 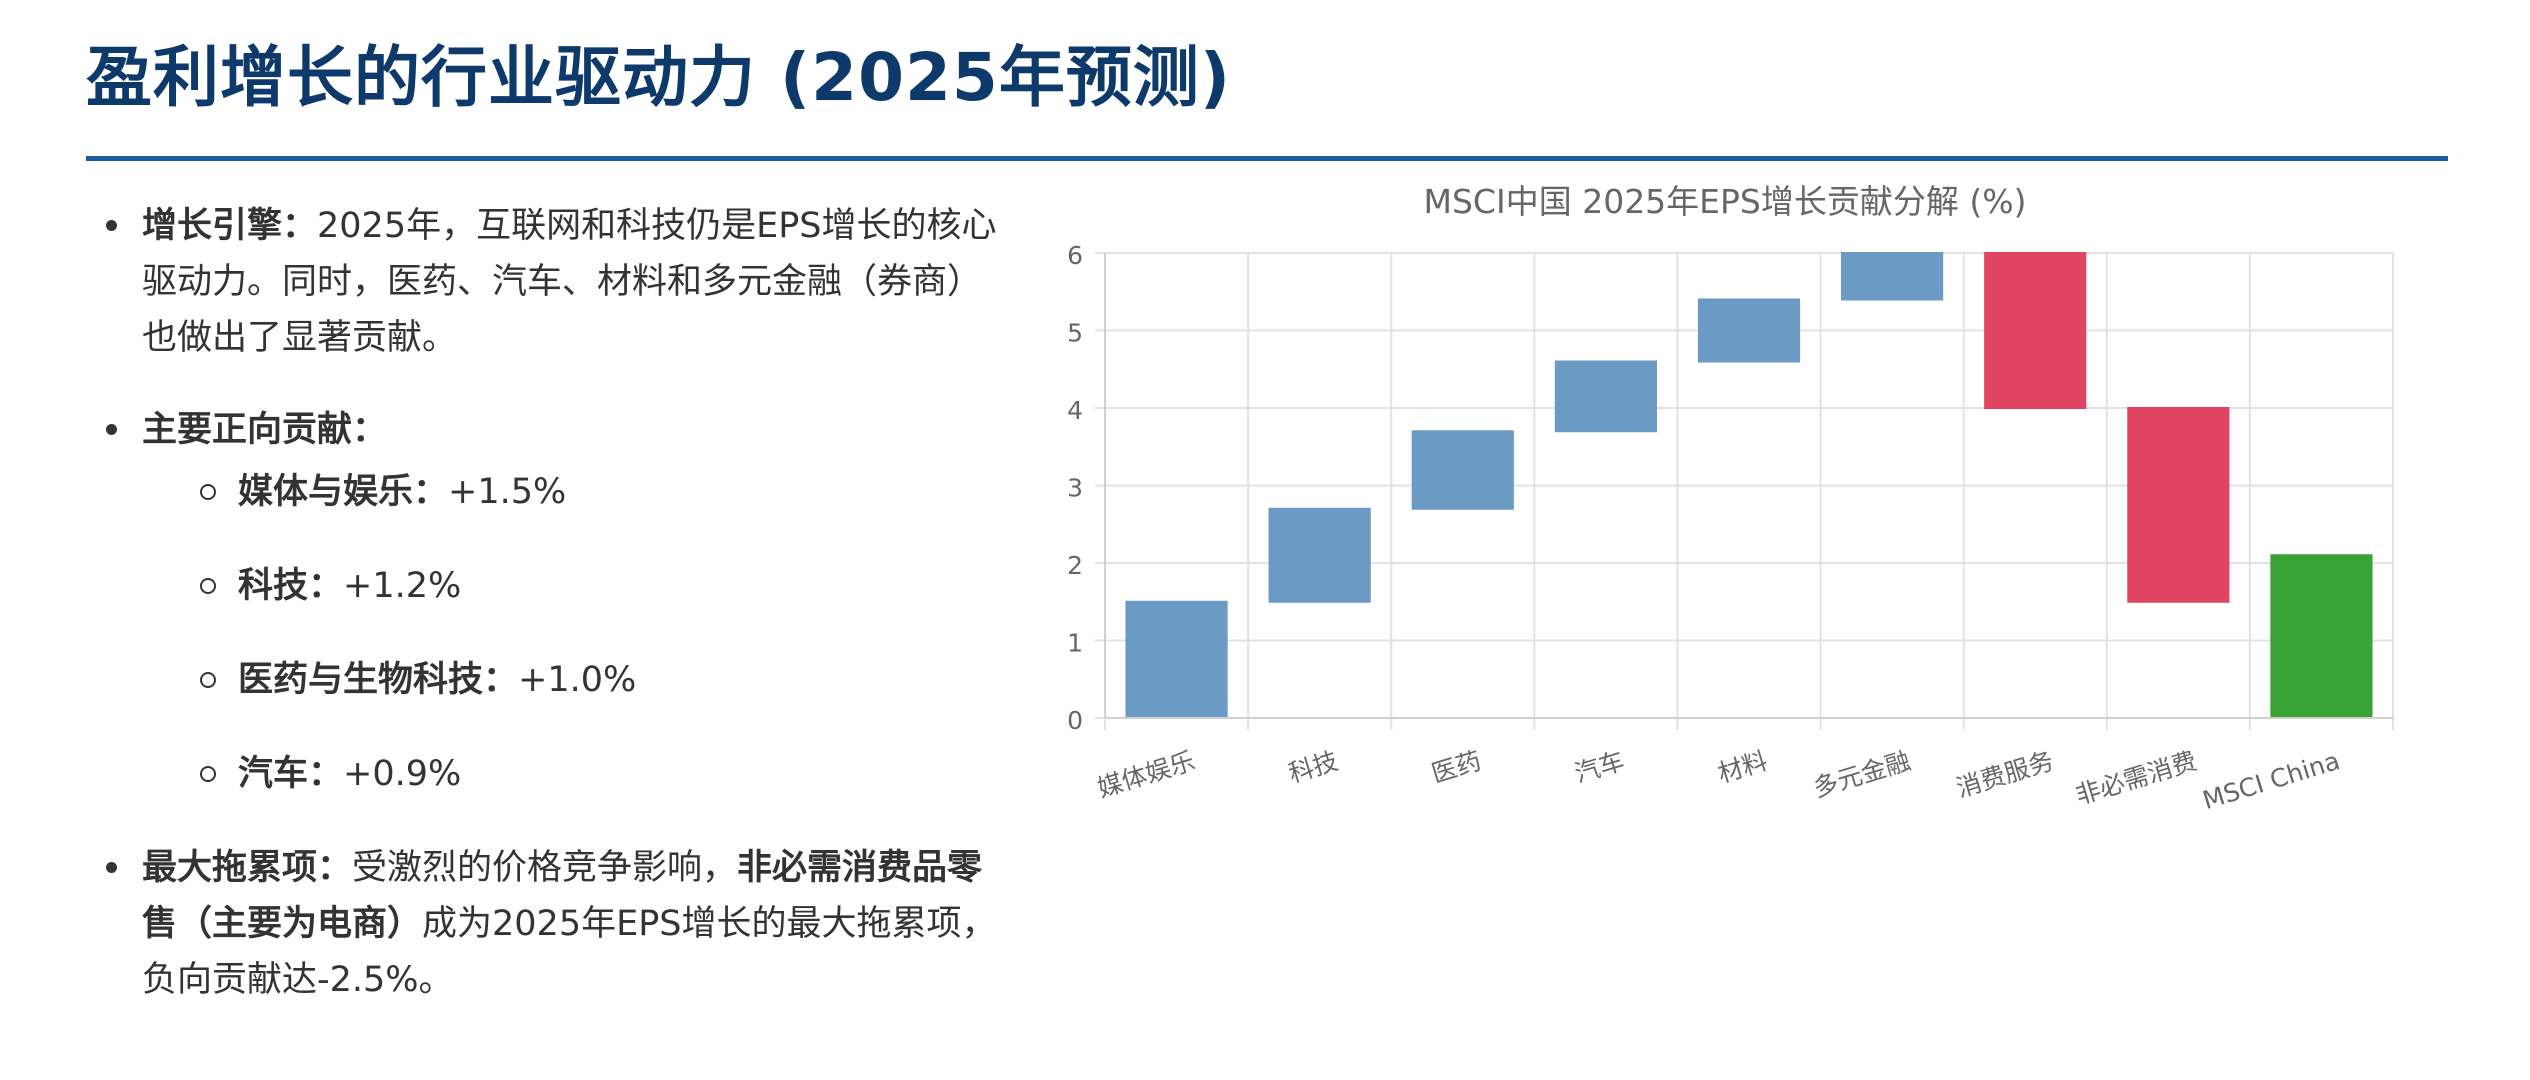 What do you see at coordinates (577, 680) in the screenshot?
I see `sub-item-value: +1.0%` at bounding box center [577, 680].